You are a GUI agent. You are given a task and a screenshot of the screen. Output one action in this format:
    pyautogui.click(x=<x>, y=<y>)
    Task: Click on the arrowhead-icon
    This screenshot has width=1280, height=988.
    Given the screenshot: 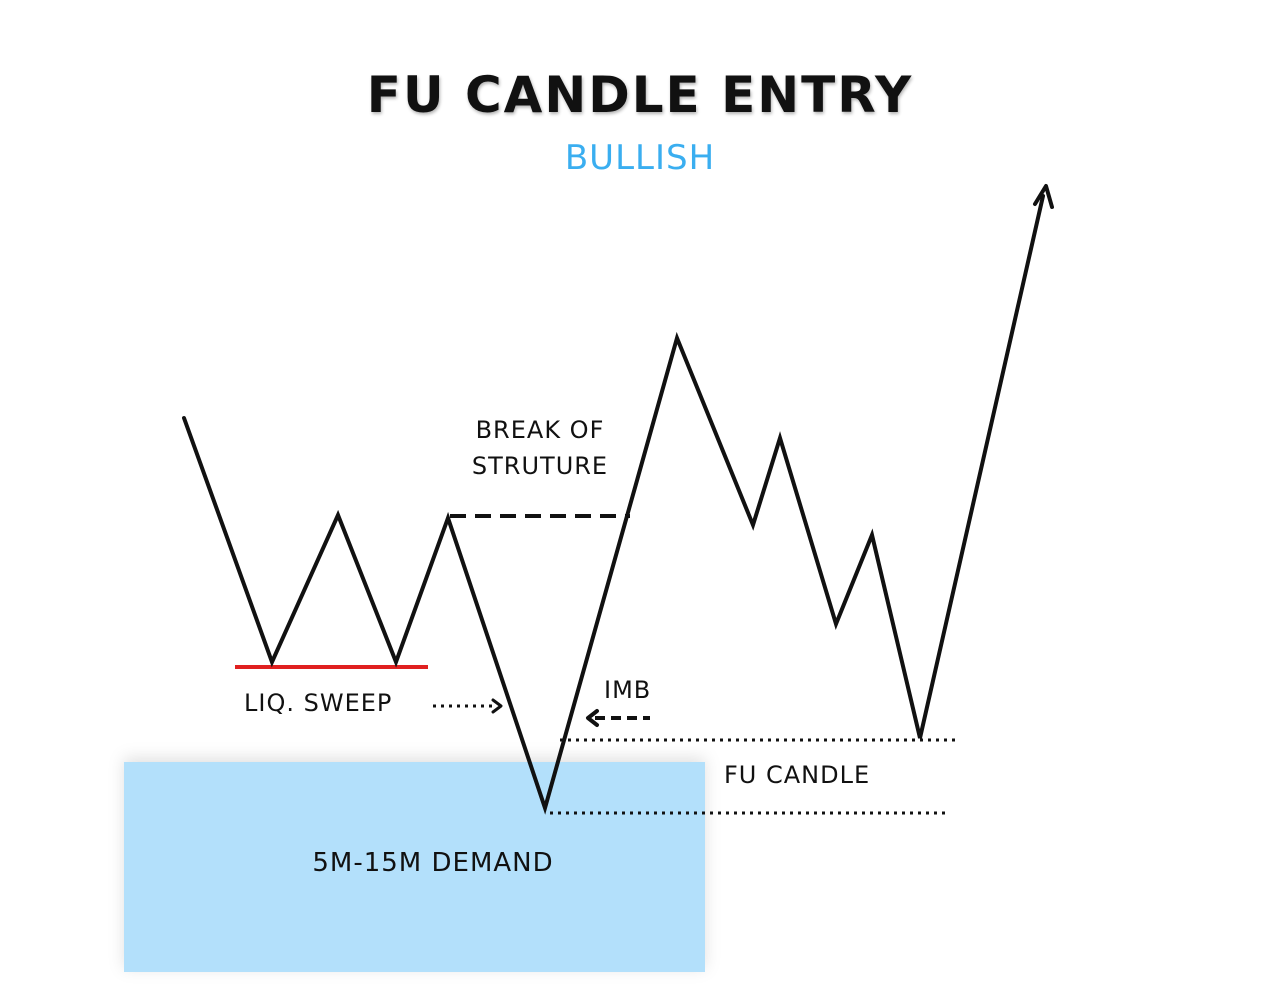 What is the action you would take?
    pyautogui.click(x=1043, y=196)
    